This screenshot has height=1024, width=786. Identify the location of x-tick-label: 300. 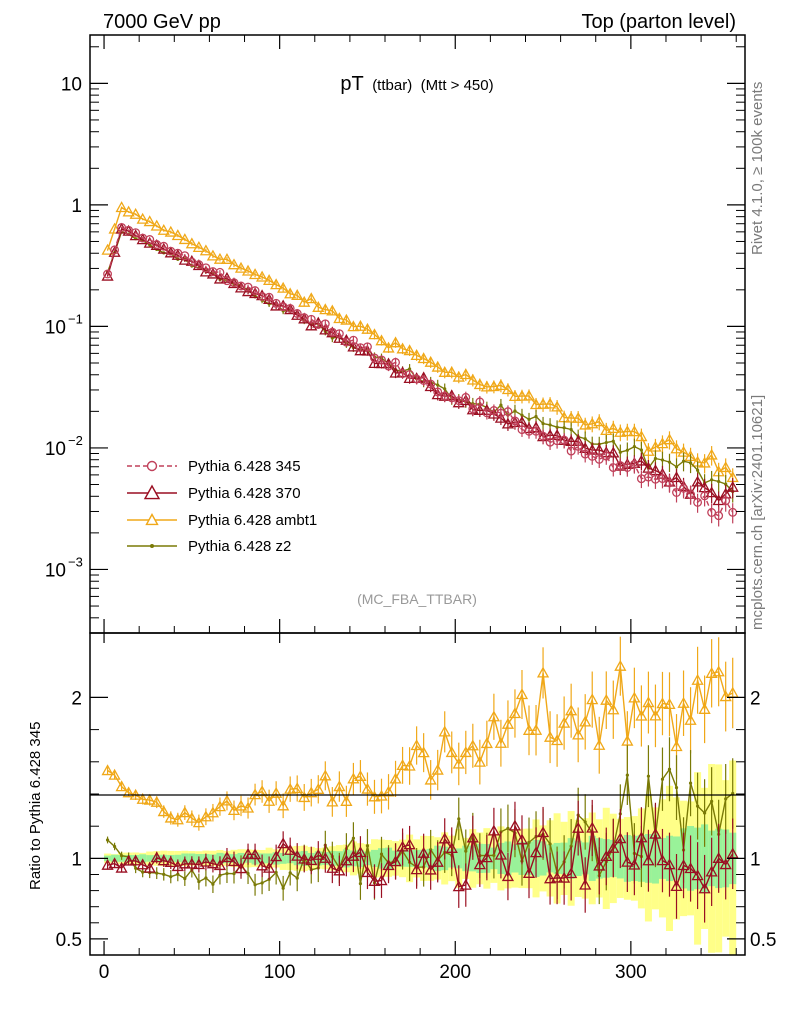
(631, 972).